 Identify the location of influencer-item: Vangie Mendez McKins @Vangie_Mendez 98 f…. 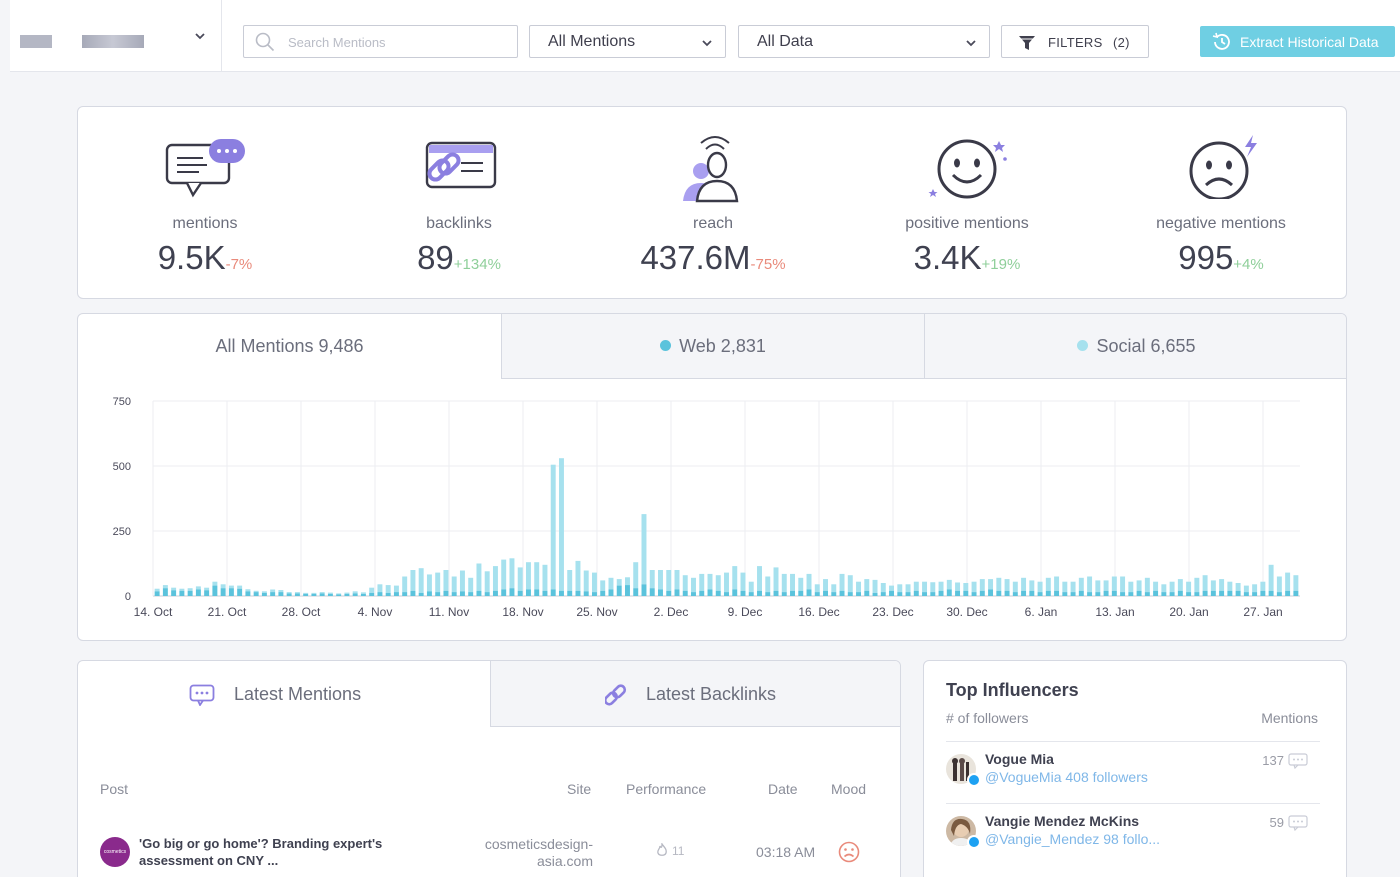
(1133, 834).